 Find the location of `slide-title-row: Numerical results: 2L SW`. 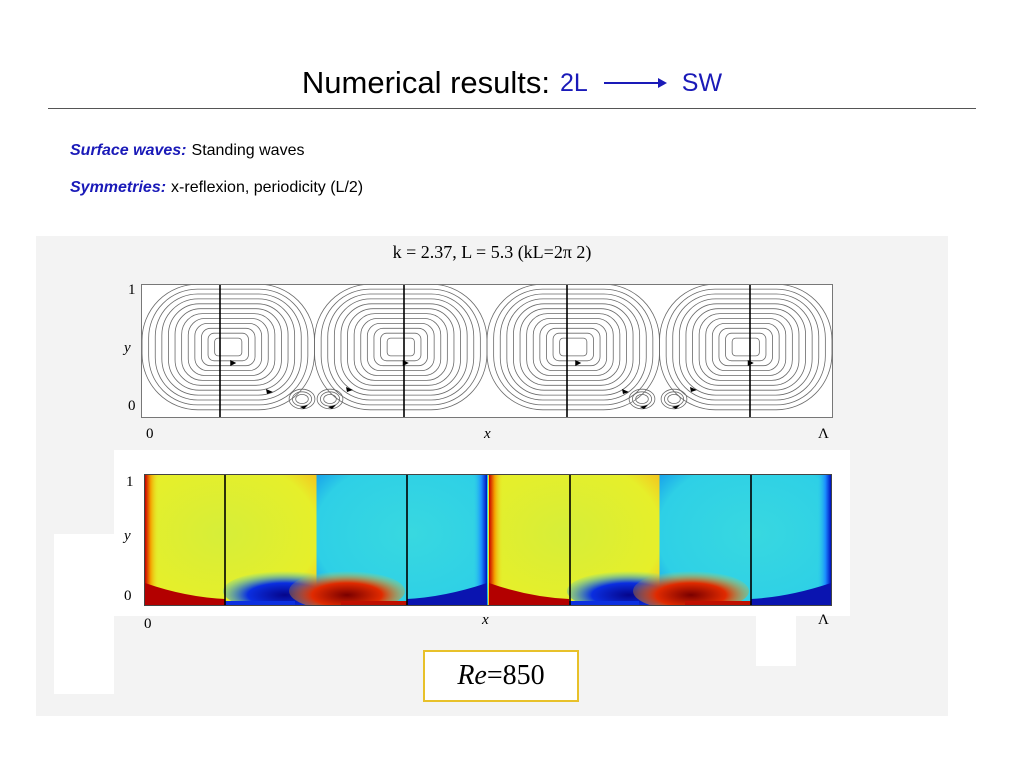

slide-title-row: Numerical results: 2L SW is located at coordinates (512, 83).